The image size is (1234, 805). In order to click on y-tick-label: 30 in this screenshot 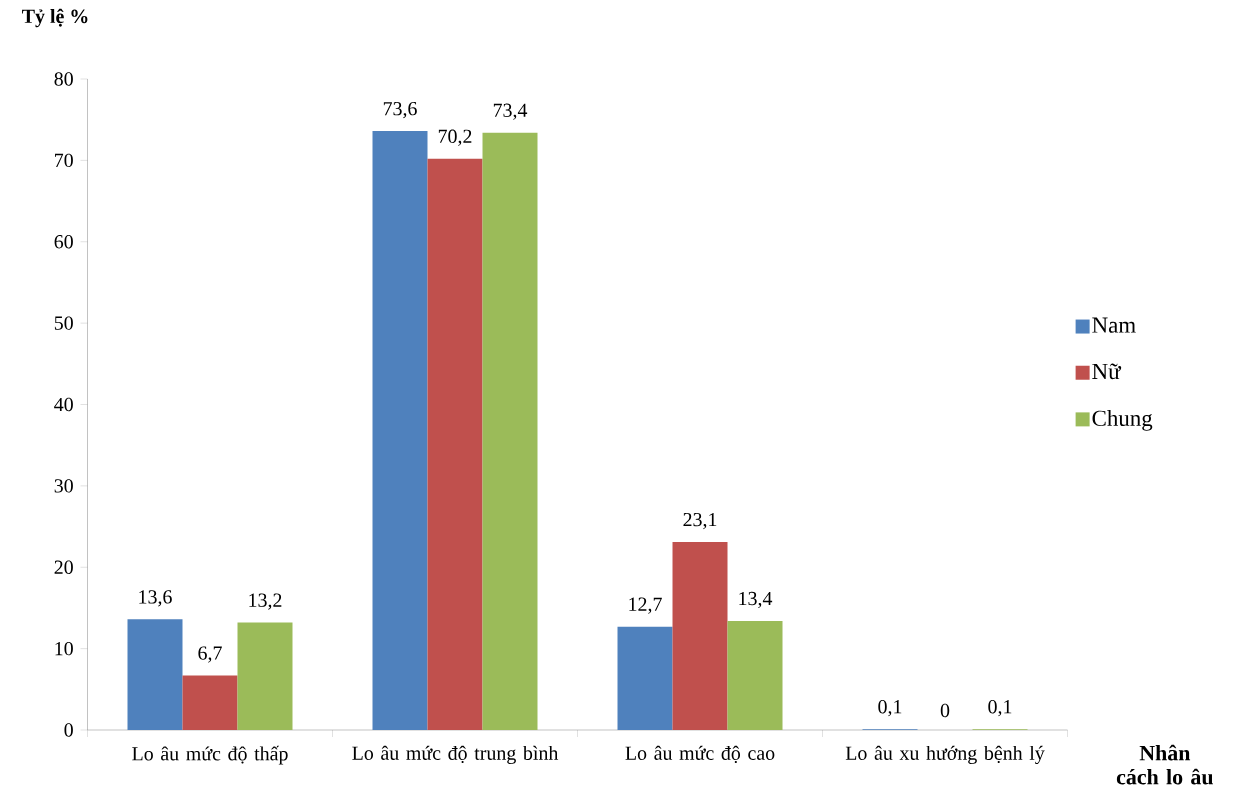, I will do `click(63, 486)`.